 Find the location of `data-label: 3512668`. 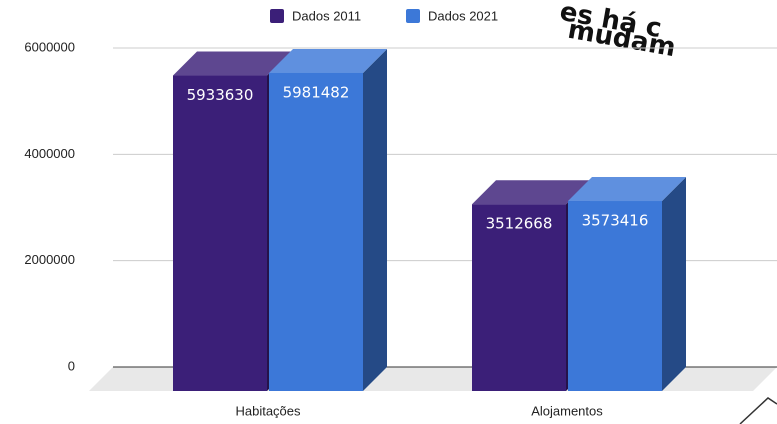

data-label: 3512668 is located at coordinates (519, 224).